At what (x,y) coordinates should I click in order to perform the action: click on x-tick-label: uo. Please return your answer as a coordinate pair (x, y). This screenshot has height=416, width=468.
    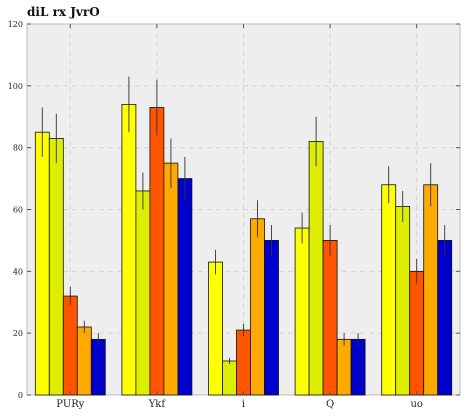
    Looking at the image, I should click on (416, 404).